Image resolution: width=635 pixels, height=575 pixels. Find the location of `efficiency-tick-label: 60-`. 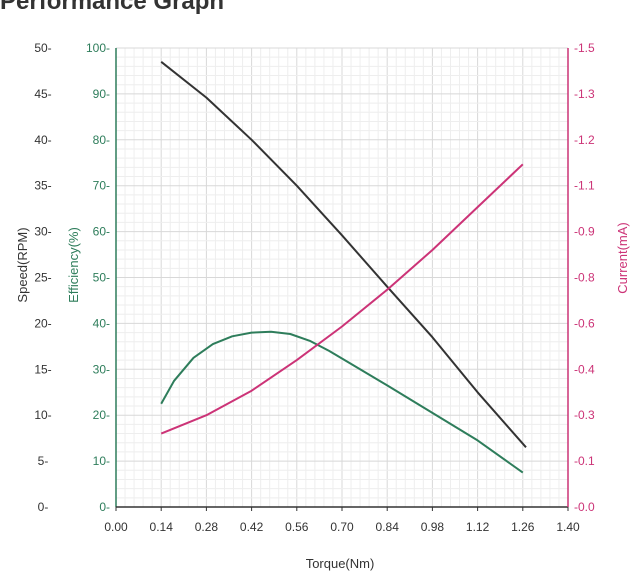

efficiency-tick-label: 60- is located at coordinates (101, 232).